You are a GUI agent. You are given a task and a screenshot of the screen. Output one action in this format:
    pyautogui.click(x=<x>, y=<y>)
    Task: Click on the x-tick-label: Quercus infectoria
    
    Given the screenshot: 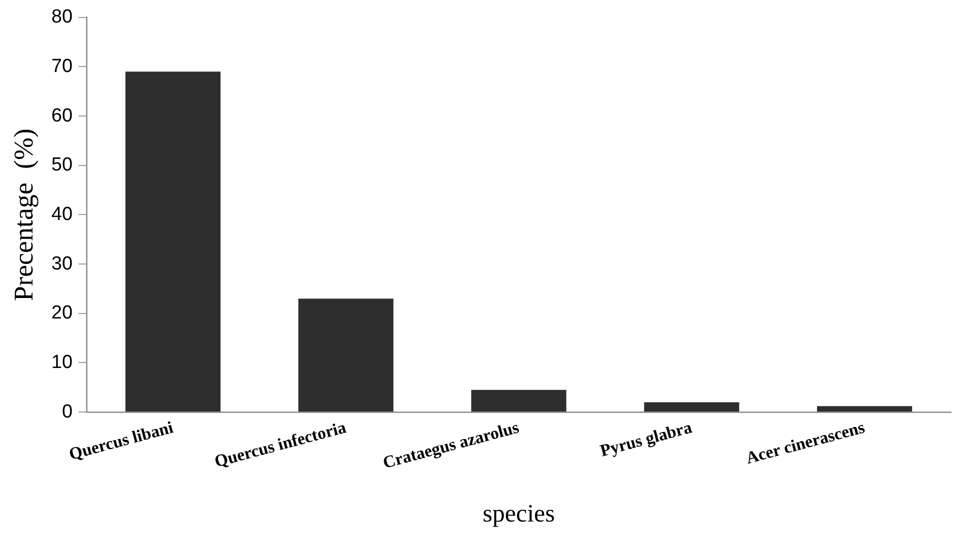 What is the action you would take?
    pyautogui.click(x=280, y=445)
    